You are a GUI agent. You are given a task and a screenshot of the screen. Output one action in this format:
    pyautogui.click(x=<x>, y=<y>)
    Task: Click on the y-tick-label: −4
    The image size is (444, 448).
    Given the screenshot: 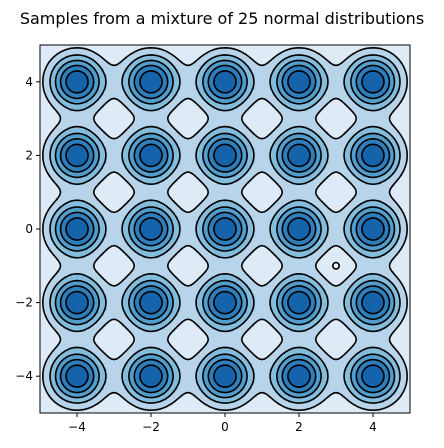 What is the action you would take?
    pyautogui.click(x=24, y=376)
    